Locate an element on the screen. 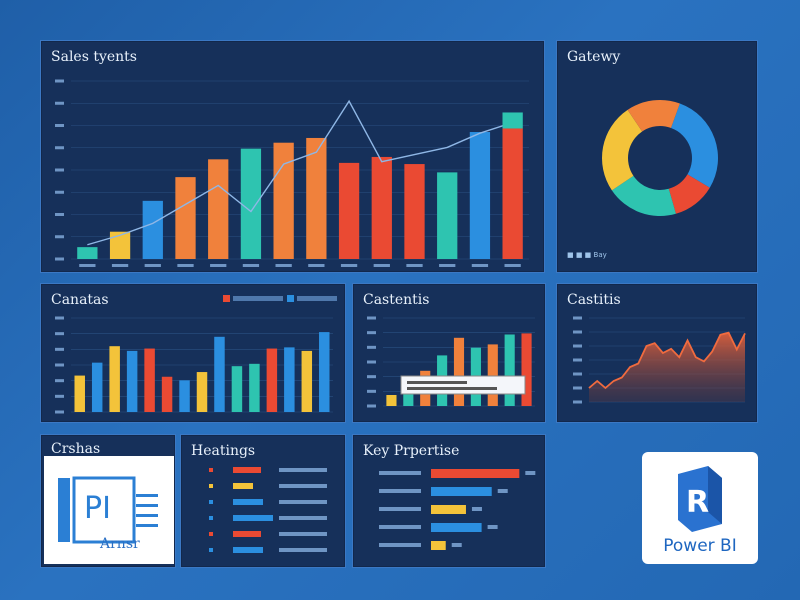 The height and width of the screenshot is (600, 800). key-properties-bar-chart is located at coordinates (457, 509).